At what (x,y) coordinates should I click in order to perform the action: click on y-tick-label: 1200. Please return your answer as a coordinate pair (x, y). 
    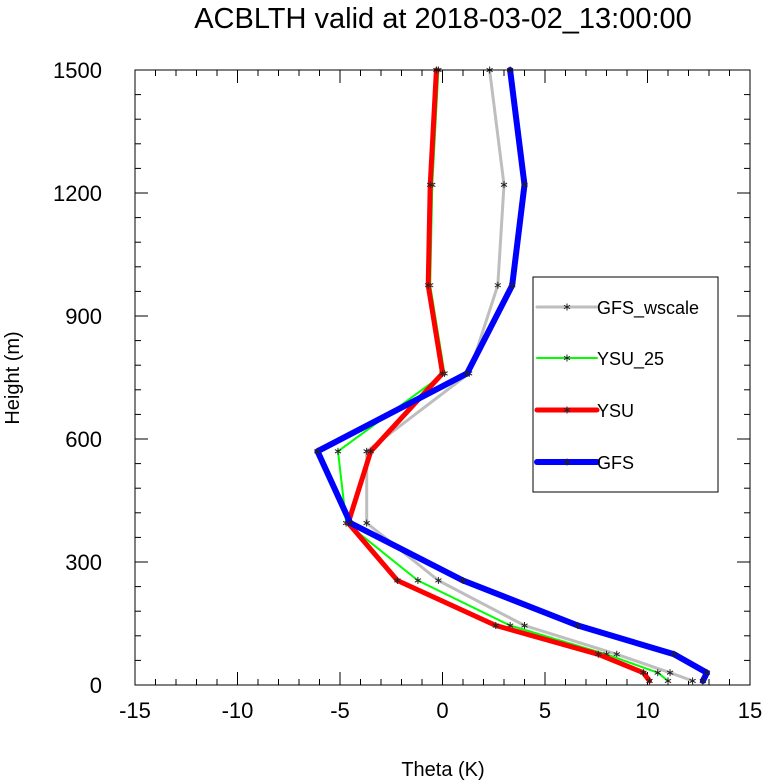
    Looking at the image, I should click on (77, 193).